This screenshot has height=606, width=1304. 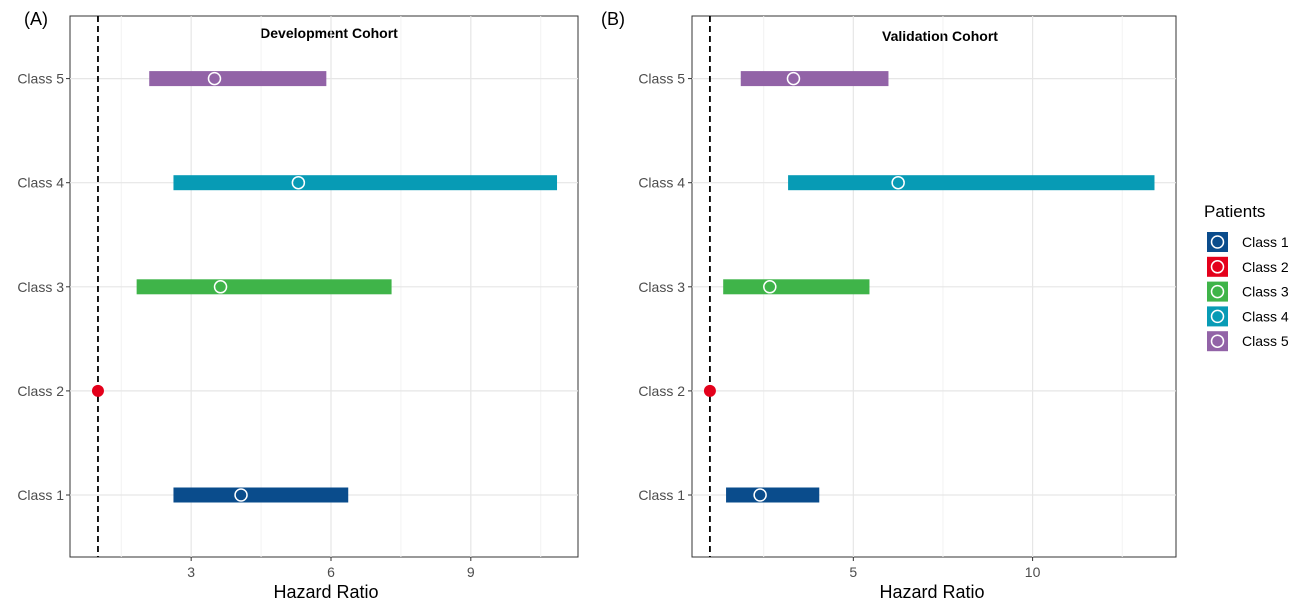 I want to click on legend-item: Class 2, so click(x=1248, y=266).